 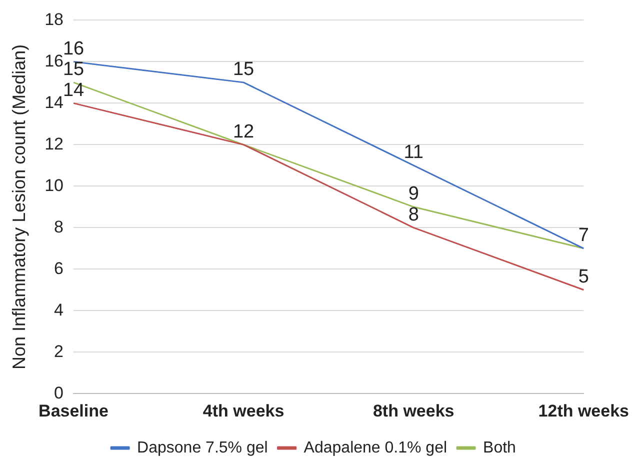 What do you see at coordinates (243, 131) in the screenshot?
I see `data-label: 12` at bounding box center [243, 131].